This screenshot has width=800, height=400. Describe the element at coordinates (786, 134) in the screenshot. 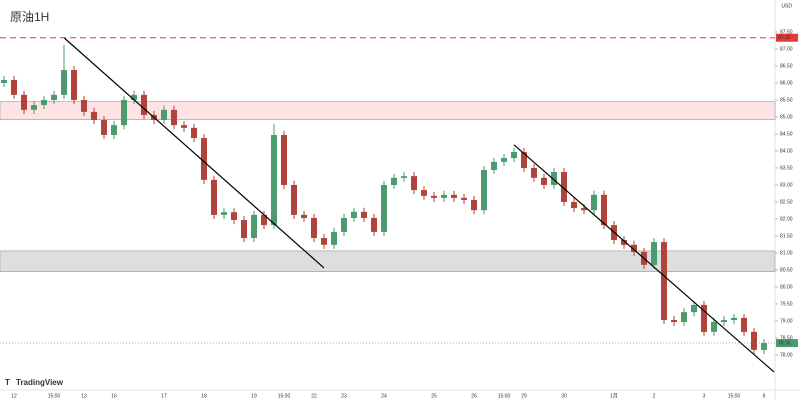

I see `y-tick-label: 84.50` at that location.